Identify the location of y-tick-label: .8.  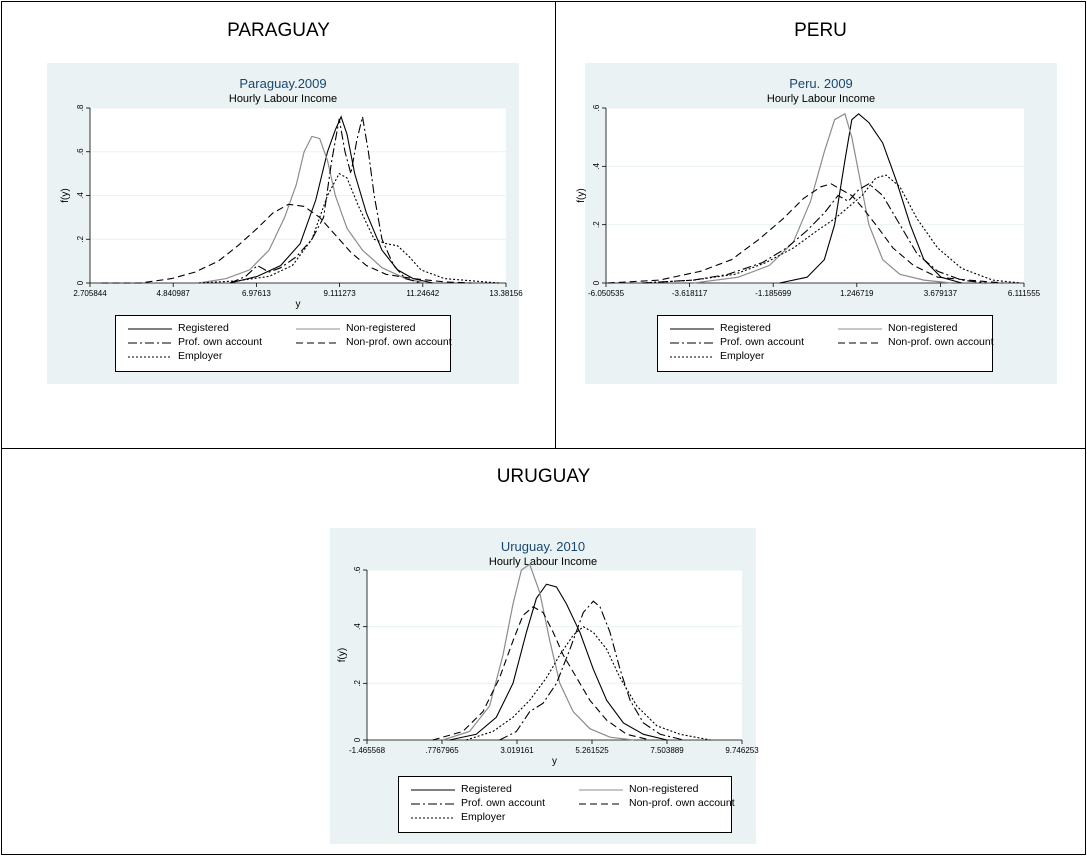
(80, 107).